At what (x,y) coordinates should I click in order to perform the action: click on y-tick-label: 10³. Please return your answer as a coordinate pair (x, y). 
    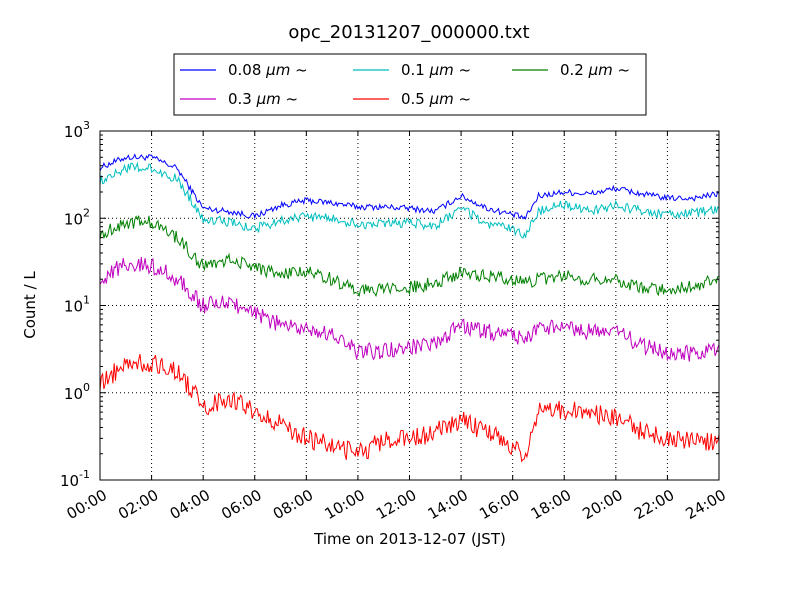
    Looking at the image, I should click on (77, 130).